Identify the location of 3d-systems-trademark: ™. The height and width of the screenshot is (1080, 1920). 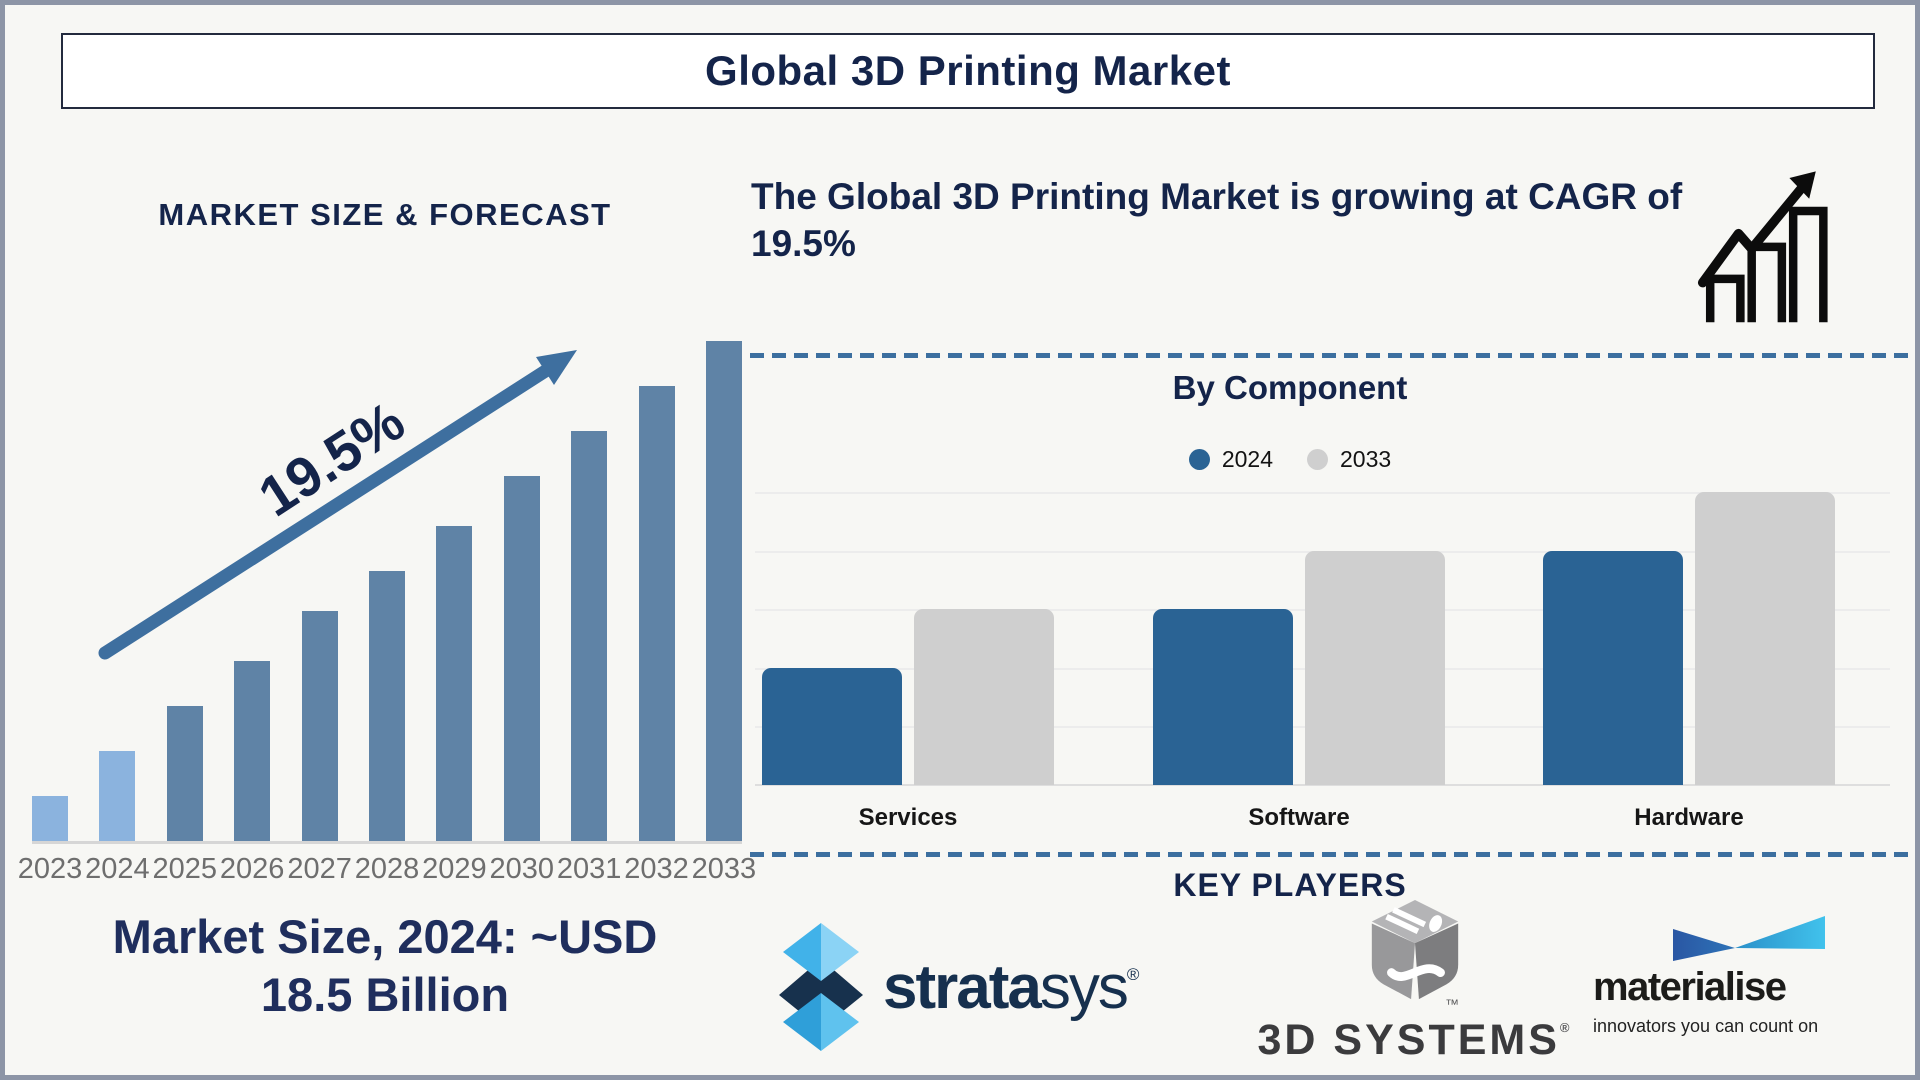
(1452, 1004).